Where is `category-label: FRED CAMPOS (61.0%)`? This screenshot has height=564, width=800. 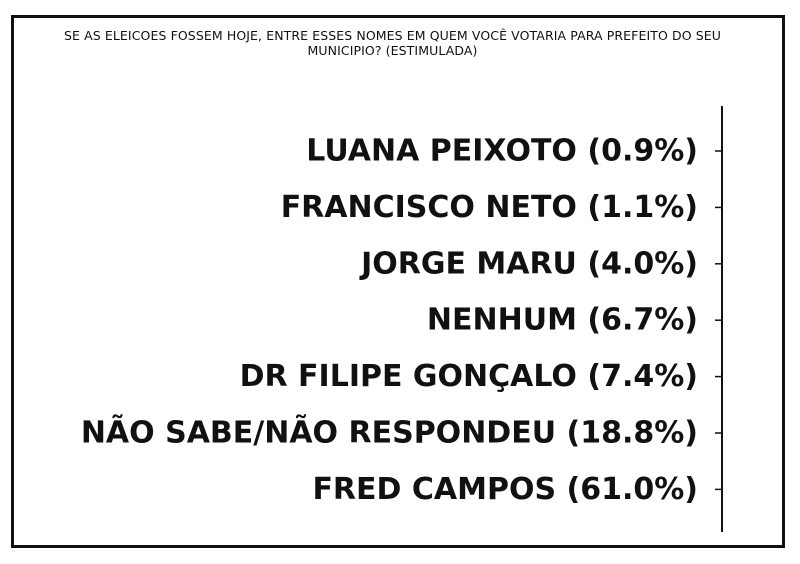 category-label: FRED CAMPOS (61.0%) is located at coordinates (505, 489).